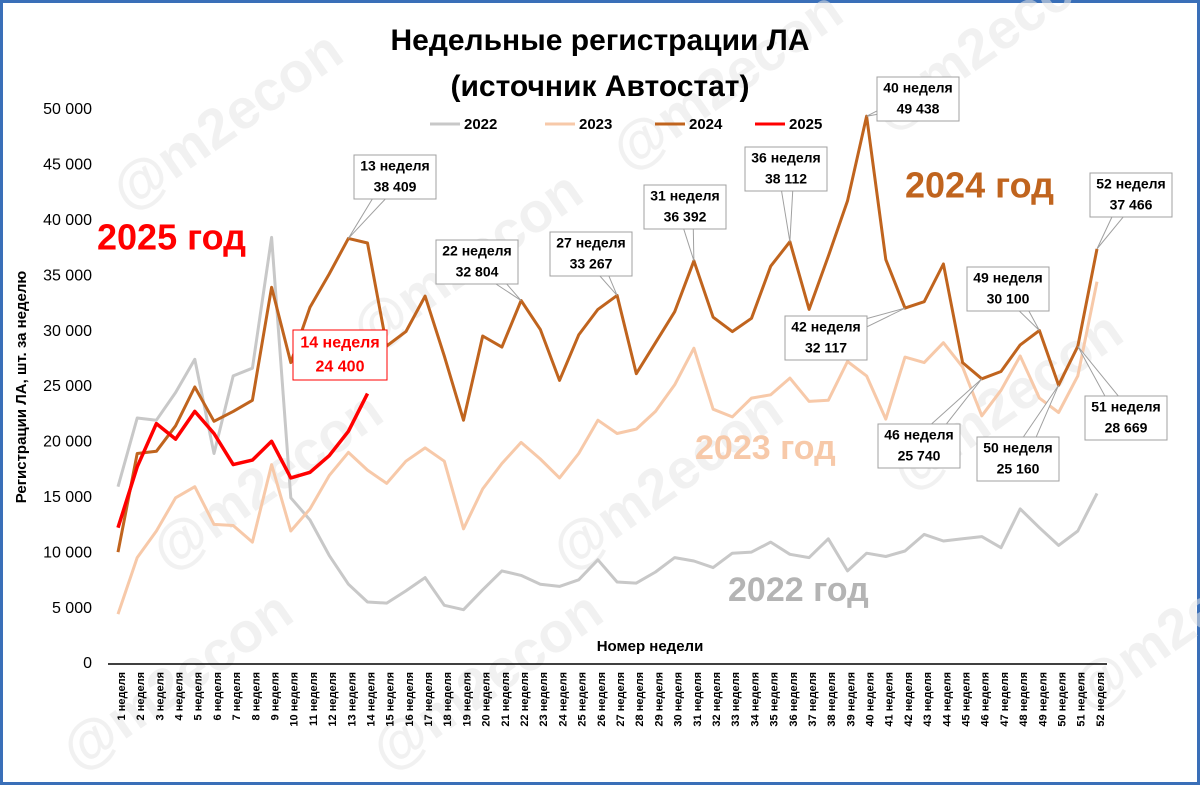 This screenshot has width=1200, height=790. Describe the element at coordinates (563, 699) in the screenshot. I see `x-tick-label: 24 неделя` at that location.